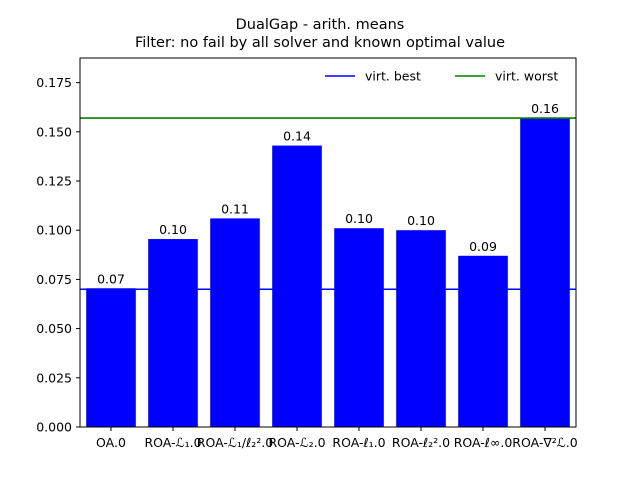  I want to click on data-label: 0.09, so click(483, 246).